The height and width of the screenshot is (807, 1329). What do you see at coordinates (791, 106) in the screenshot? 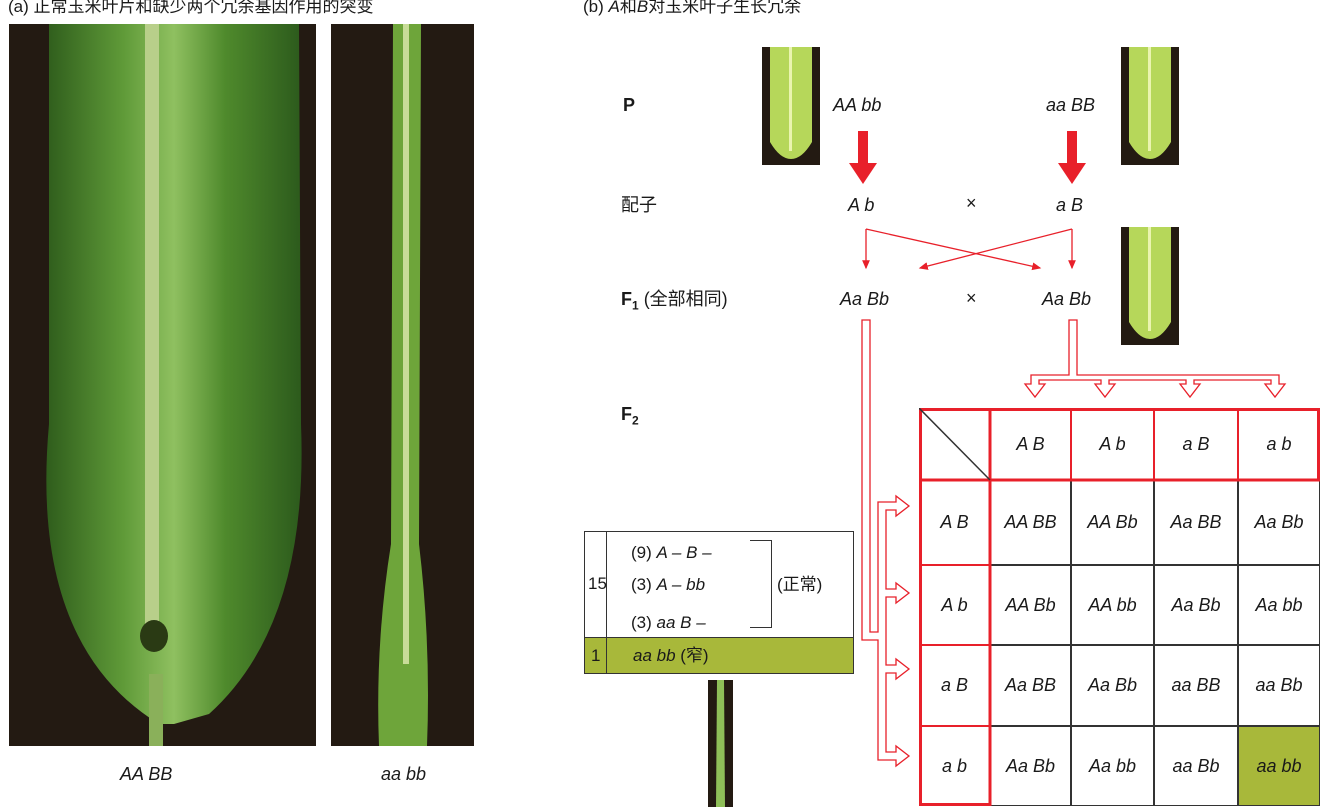
I see `parent1-leaf-photo` at bounding box center [791, 106].